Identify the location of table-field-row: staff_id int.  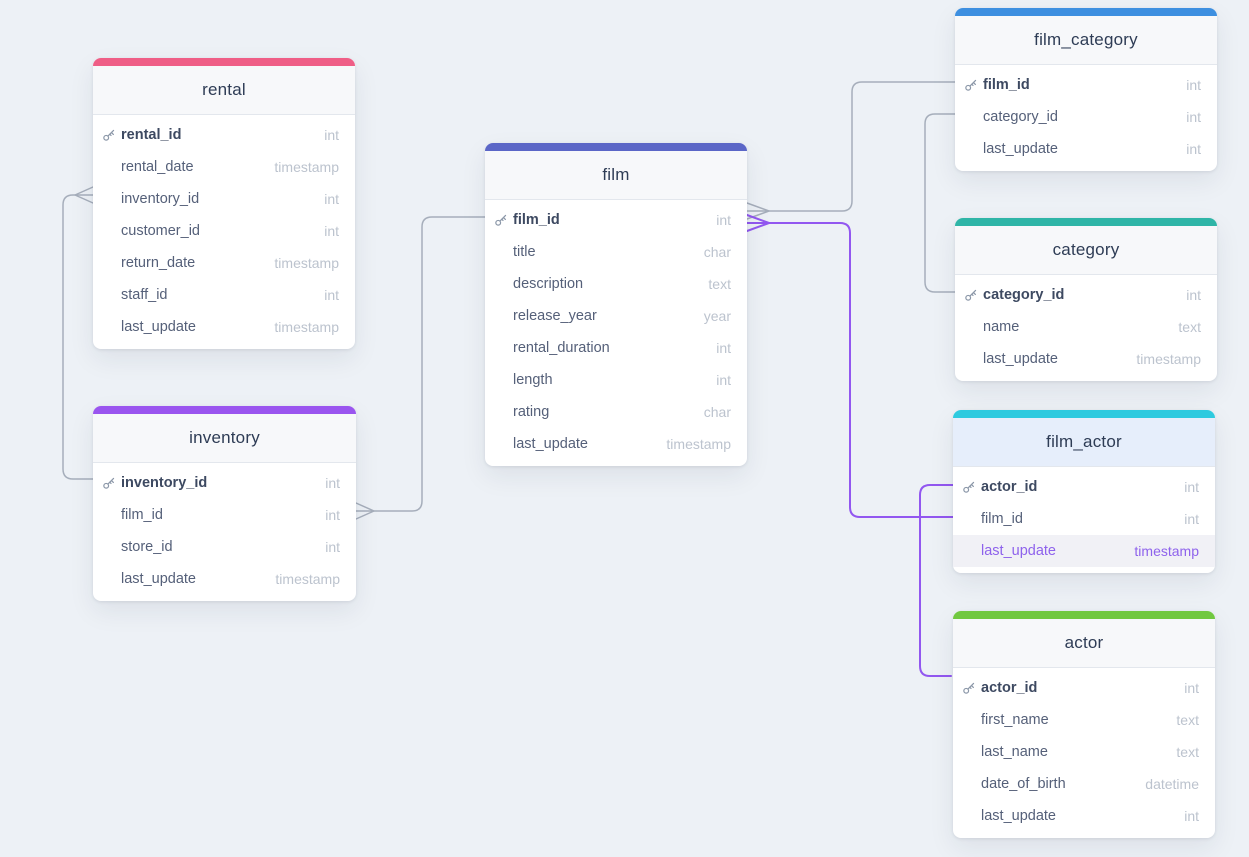
(224, 295).